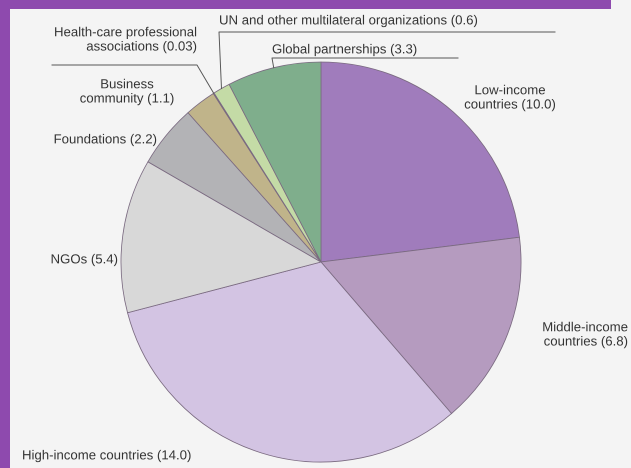 Image resolution: width=631 pixels, height=468 pixels. Describe the element at coordinates (344, 50) in the screenshot. I see `slice-label: Global partnerships (3.3)` at that location.